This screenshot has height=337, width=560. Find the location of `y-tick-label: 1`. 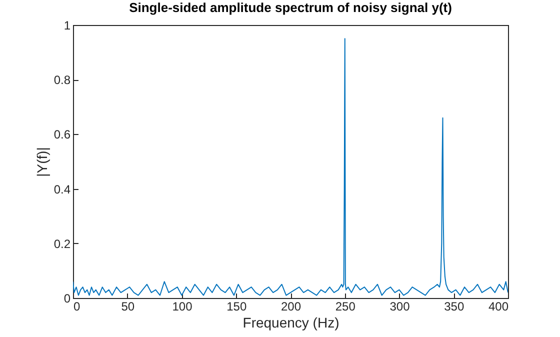

y-tick-label: 1 is located at coordinates (67, 25).